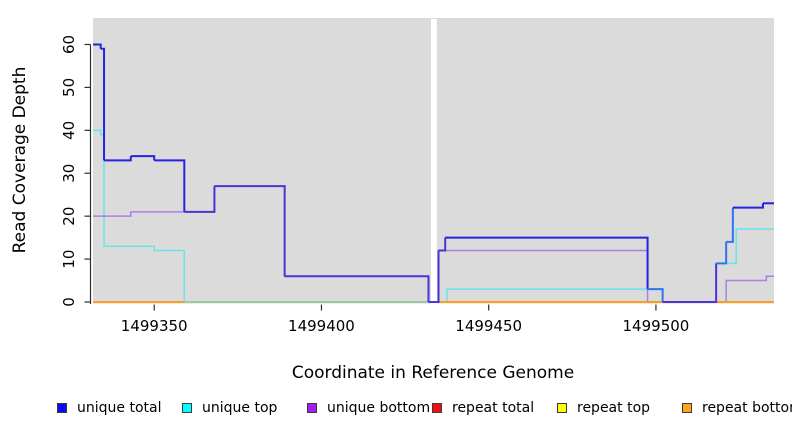  Describe the element at coordinates (493, 408) in the screenshot. I see `legend-label: repeat total` at that location.